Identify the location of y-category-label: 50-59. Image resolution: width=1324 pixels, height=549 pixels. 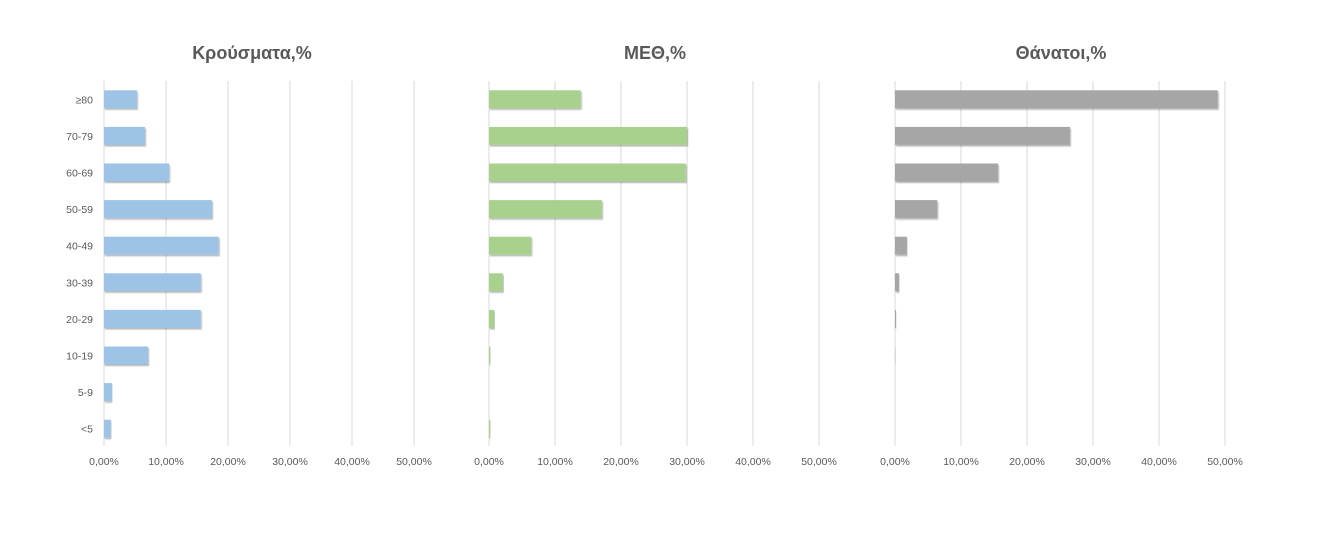
(79, 210).